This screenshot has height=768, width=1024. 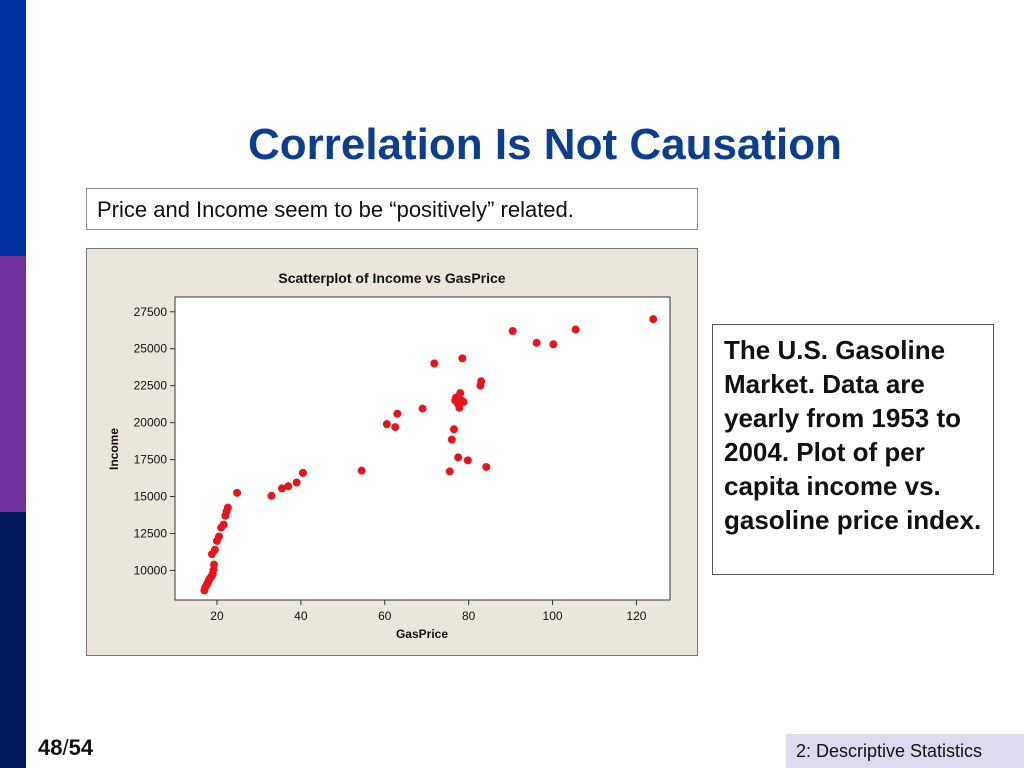 What do you see at coordinates (151, 386) in the screenshot?
I see `y-tick-label: 22500` at bounding box center [151, 386].